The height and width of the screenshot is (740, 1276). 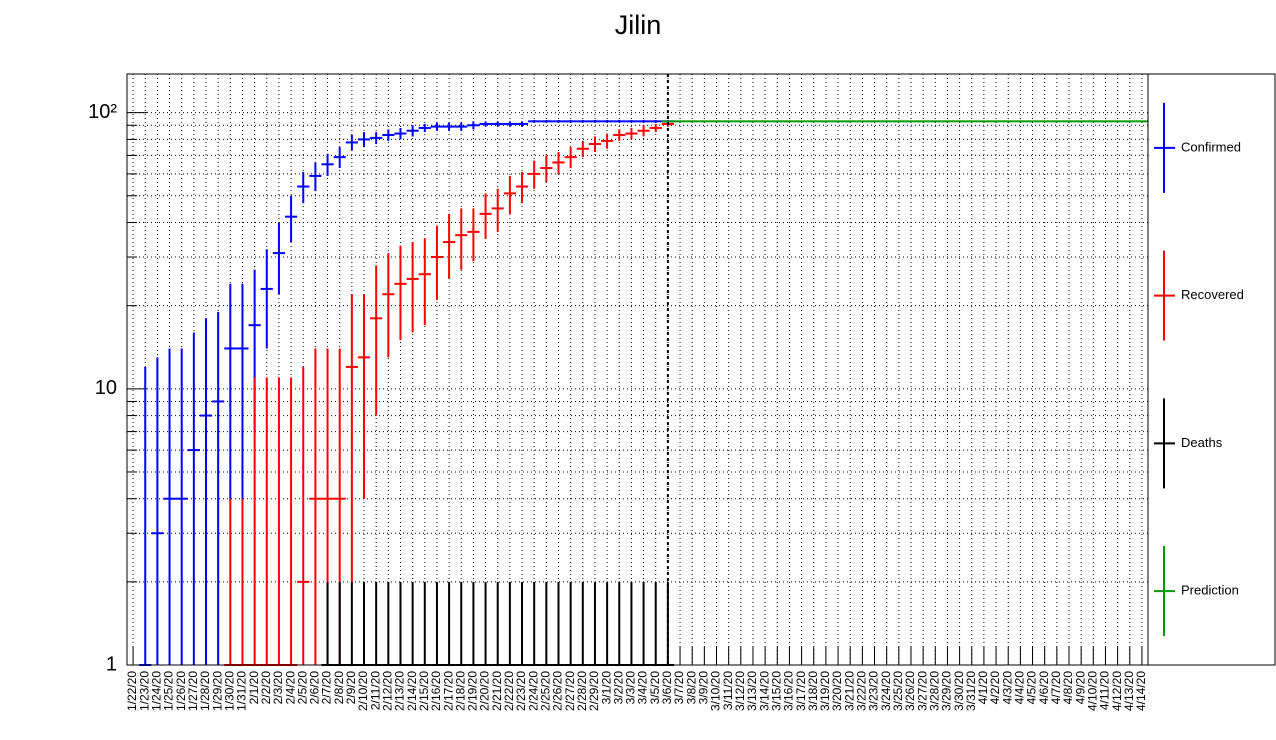 What do you see at coordinates (606, 688) in the screenshot?
I see `x-tick-label: 3/1/20` at bounding box center [606, 688].